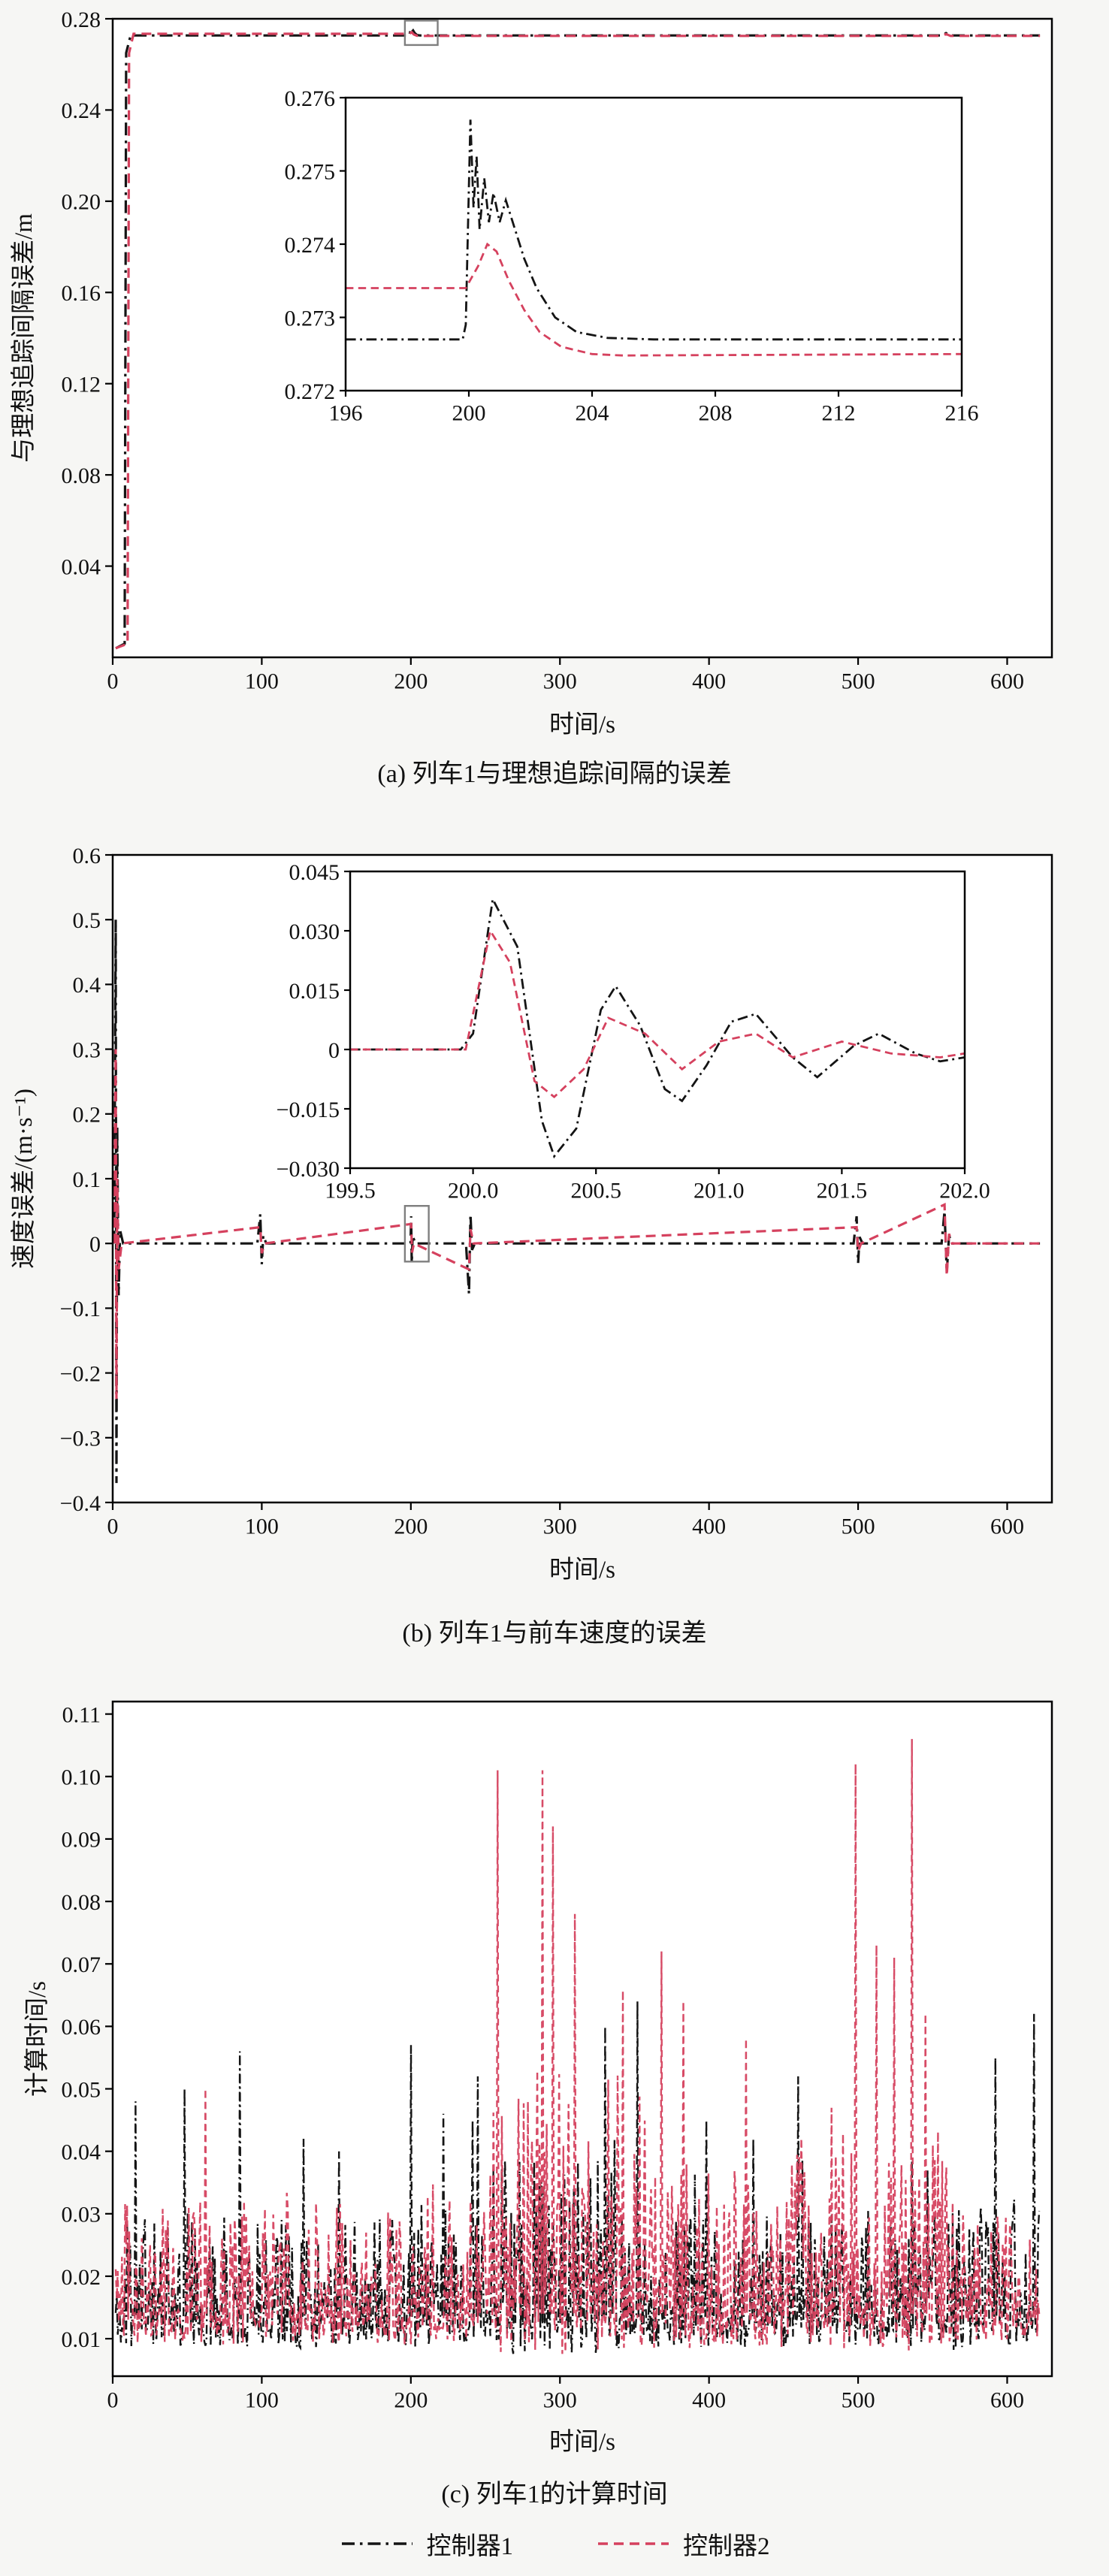 The height and width of the screenshot is (2576, 1109). I want to click on y-tick-label: 0.5, so click(87, 920).